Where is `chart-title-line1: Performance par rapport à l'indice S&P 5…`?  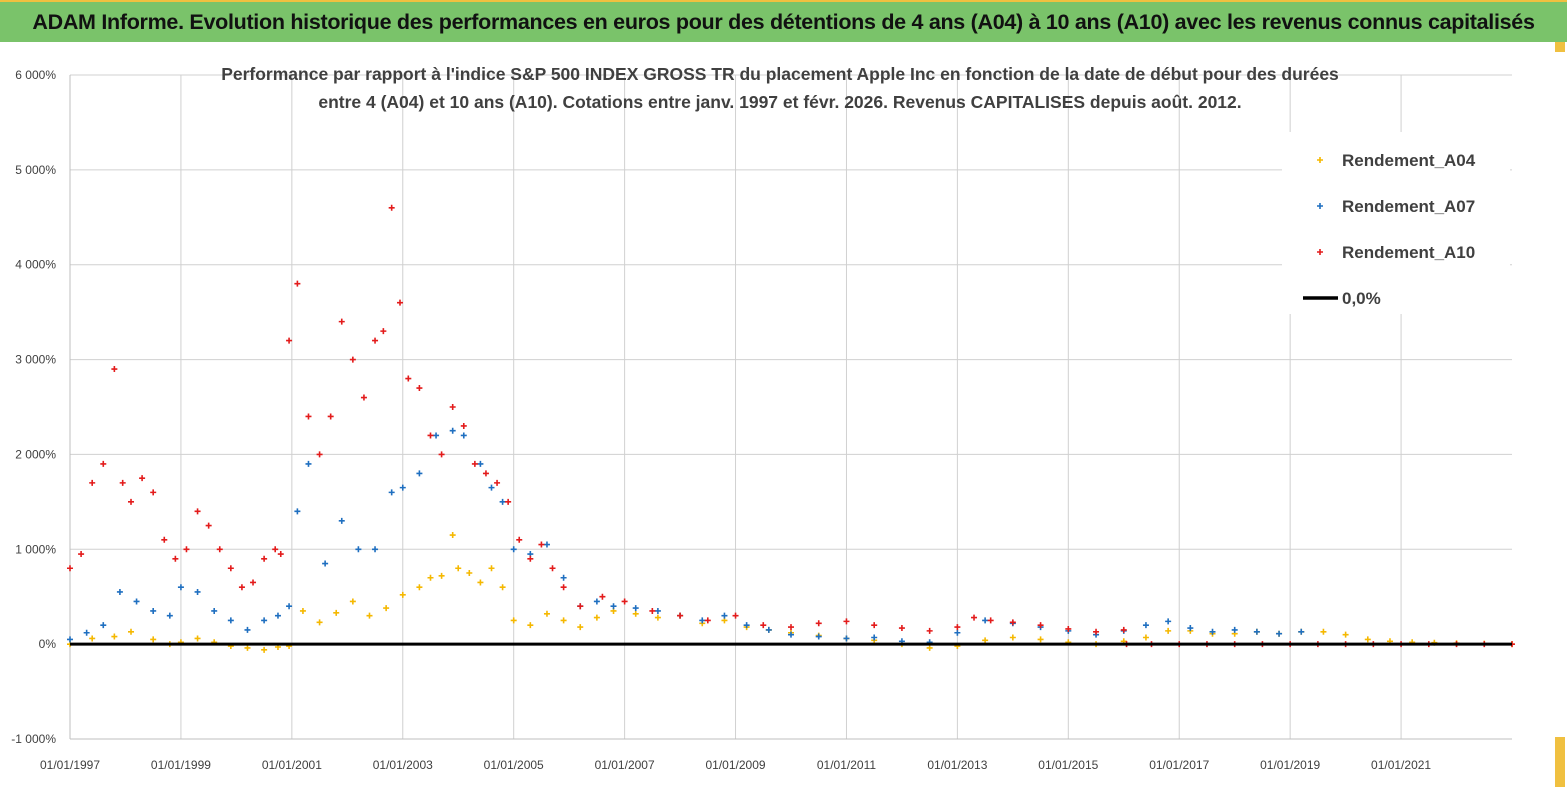
chart-title-line1: Performance par rapport à l'indice S&P 5… is located at coordinates (780, 74).